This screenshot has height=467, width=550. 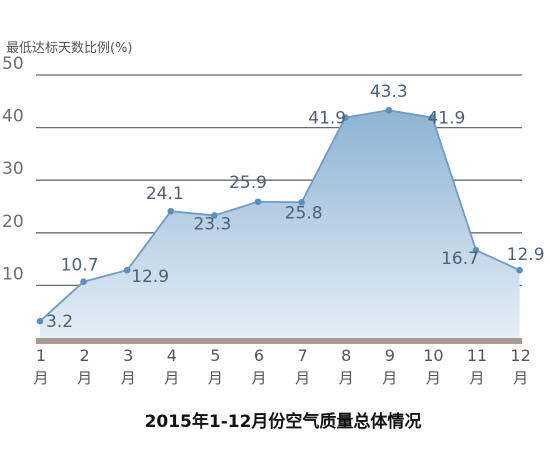 I want to click on x-tick-label: 12, so click(x=520, y=355).